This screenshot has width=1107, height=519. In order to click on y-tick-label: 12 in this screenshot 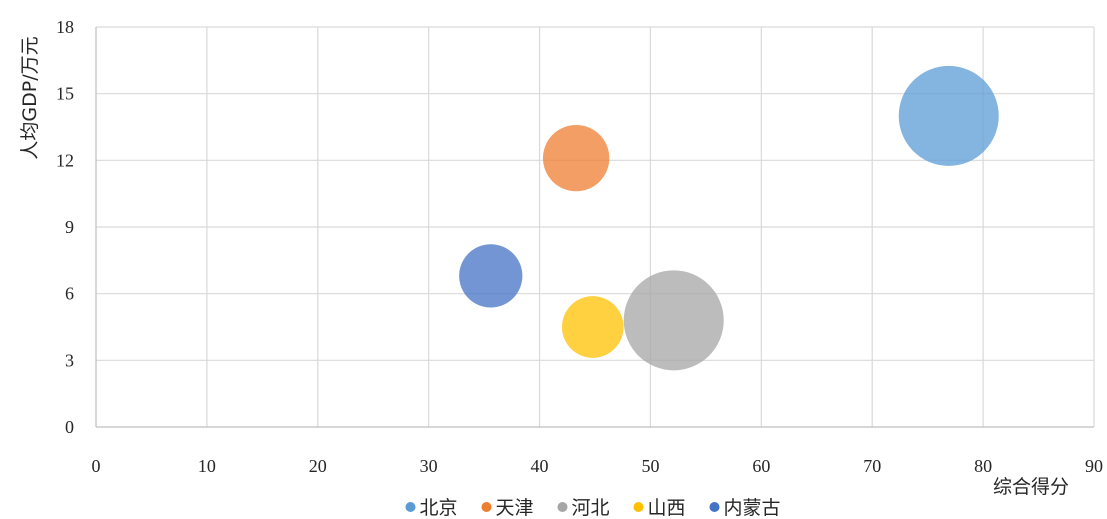, I will do `click(65, 160)`.